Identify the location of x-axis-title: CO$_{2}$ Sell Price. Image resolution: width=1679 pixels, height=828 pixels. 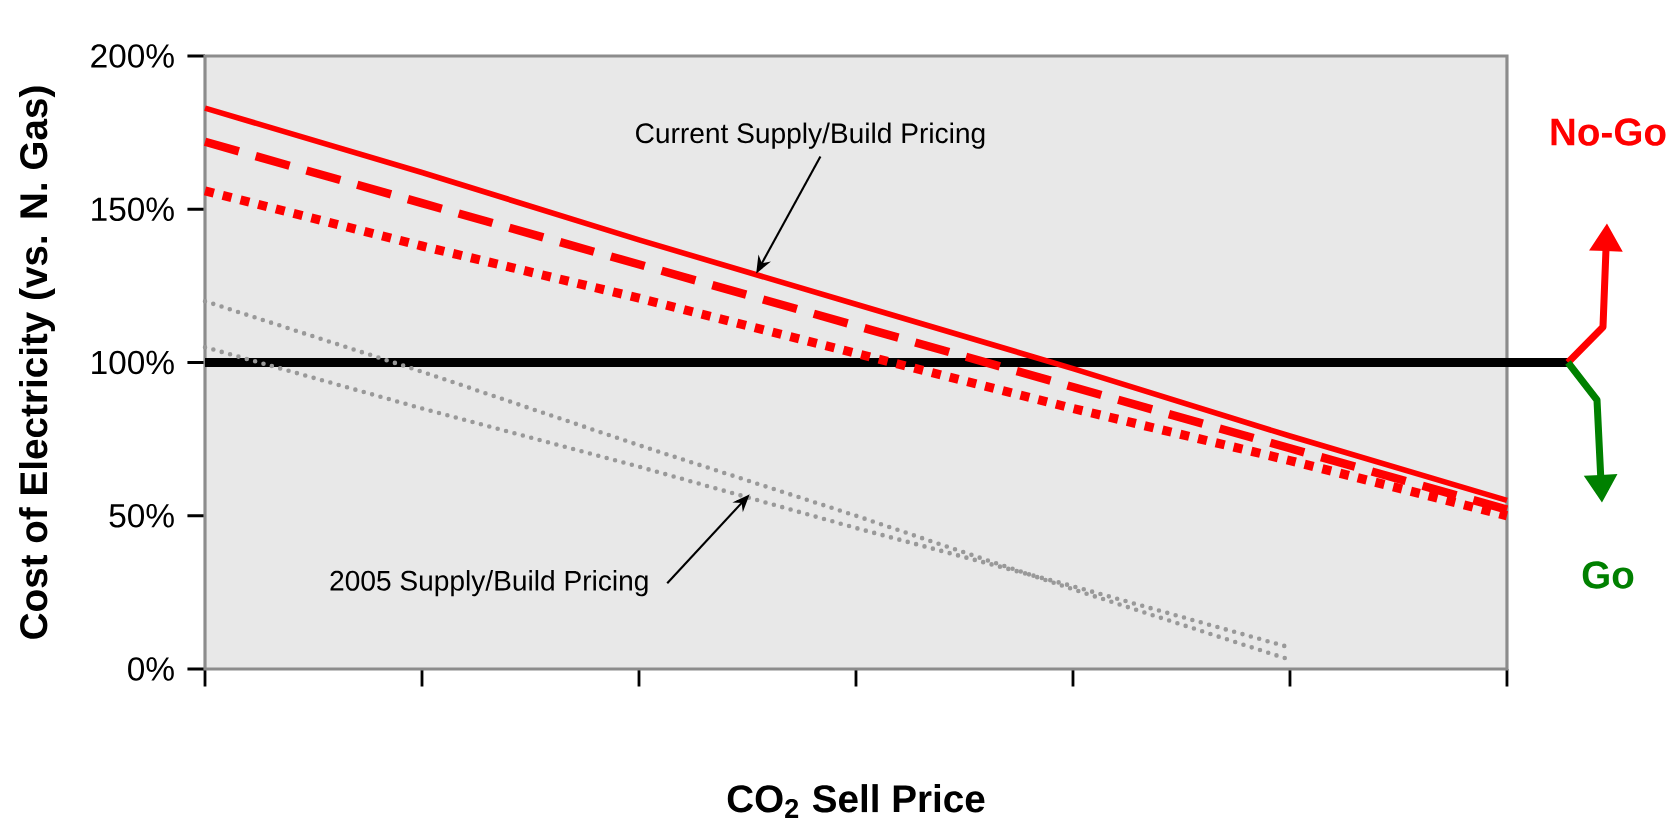
(856, 801).